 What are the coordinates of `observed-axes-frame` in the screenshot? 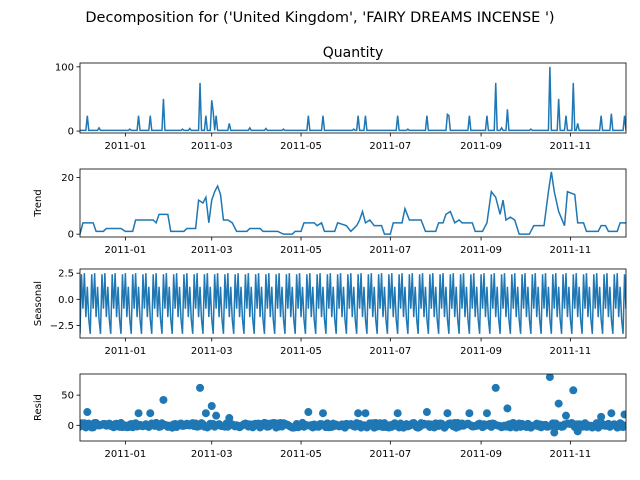 It's located at (353, 98).